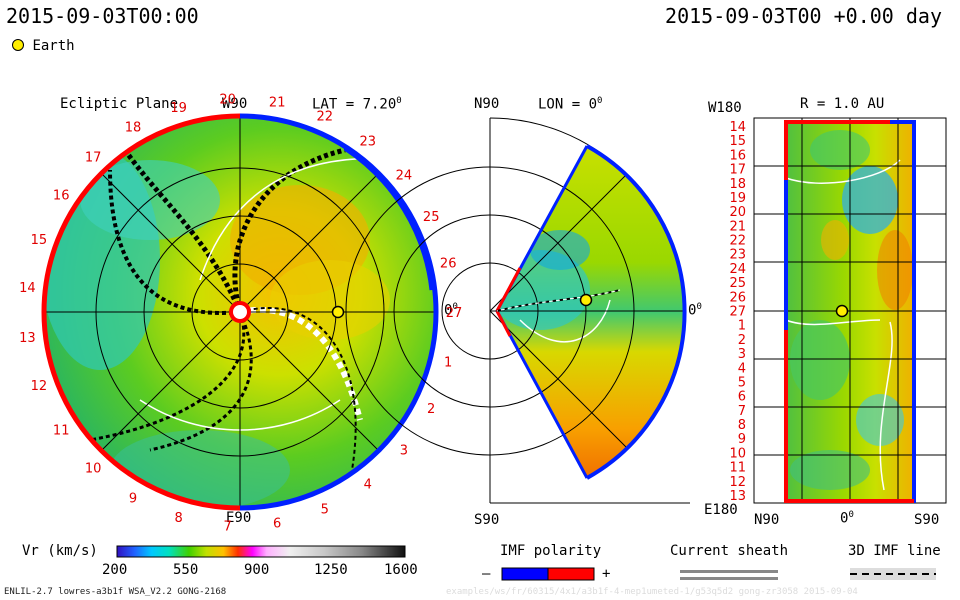  What do you see at coordinates (448, 362) in the screenshot?
I see `carrington-label: 1` at bounding box center [448, 362].